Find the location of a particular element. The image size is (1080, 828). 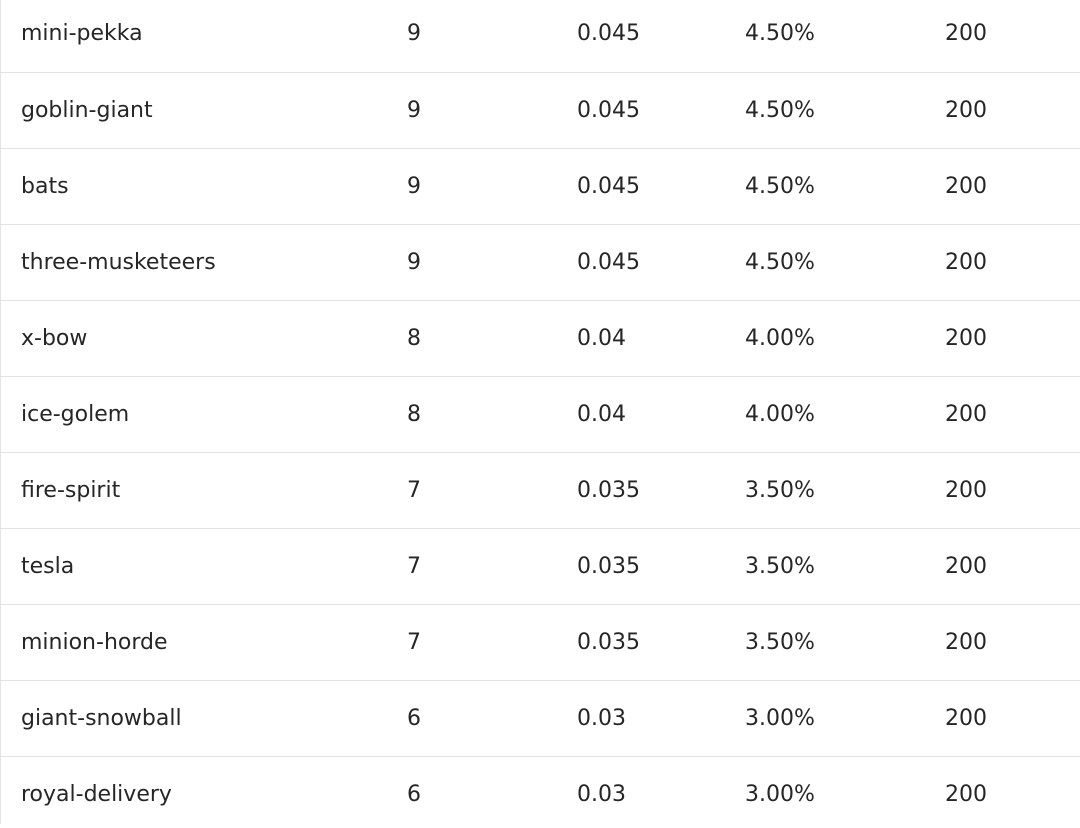

card-name-cell: giant-snowball is located at coordinates (101, 718).